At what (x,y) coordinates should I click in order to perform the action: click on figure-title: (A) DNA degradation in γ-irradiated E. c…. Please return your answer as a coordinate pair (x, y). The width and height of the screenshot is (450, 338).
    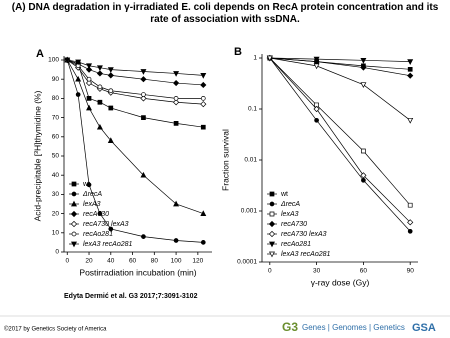
    Looking at the image, I should click on (225, 13).